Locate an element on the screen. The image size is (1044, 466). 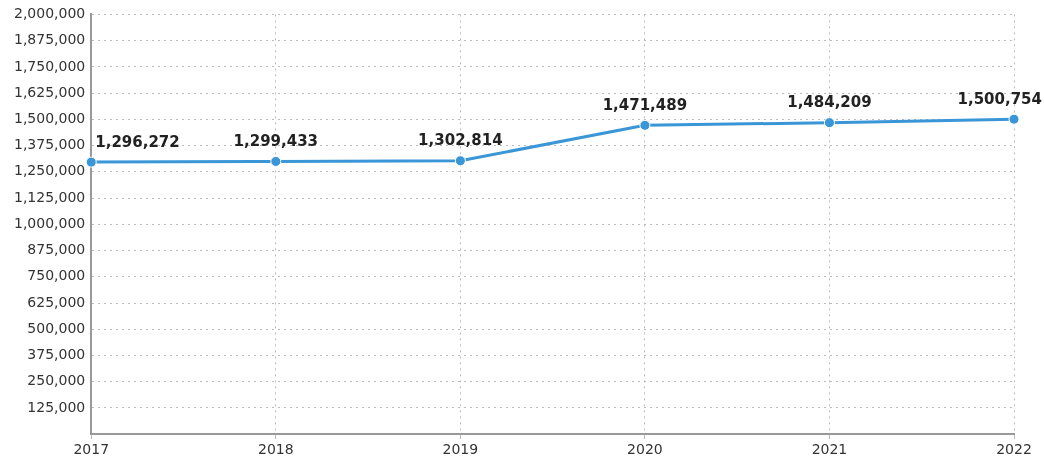
y-tick-label: 1,000,000 is located at coordinates (49, 222).